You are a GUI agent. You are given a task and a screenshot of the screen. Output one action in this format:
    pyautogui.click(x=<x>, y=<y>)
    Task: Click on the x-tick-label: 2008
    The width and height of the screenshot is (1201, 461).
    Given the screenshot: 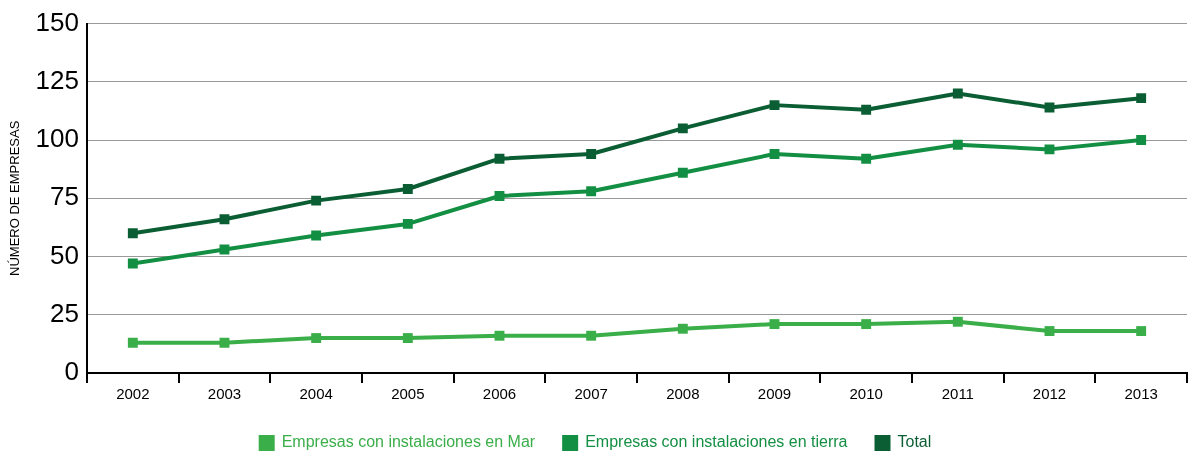 What is the action you would take?
    pyautogui.click(x=683, y=394)
    